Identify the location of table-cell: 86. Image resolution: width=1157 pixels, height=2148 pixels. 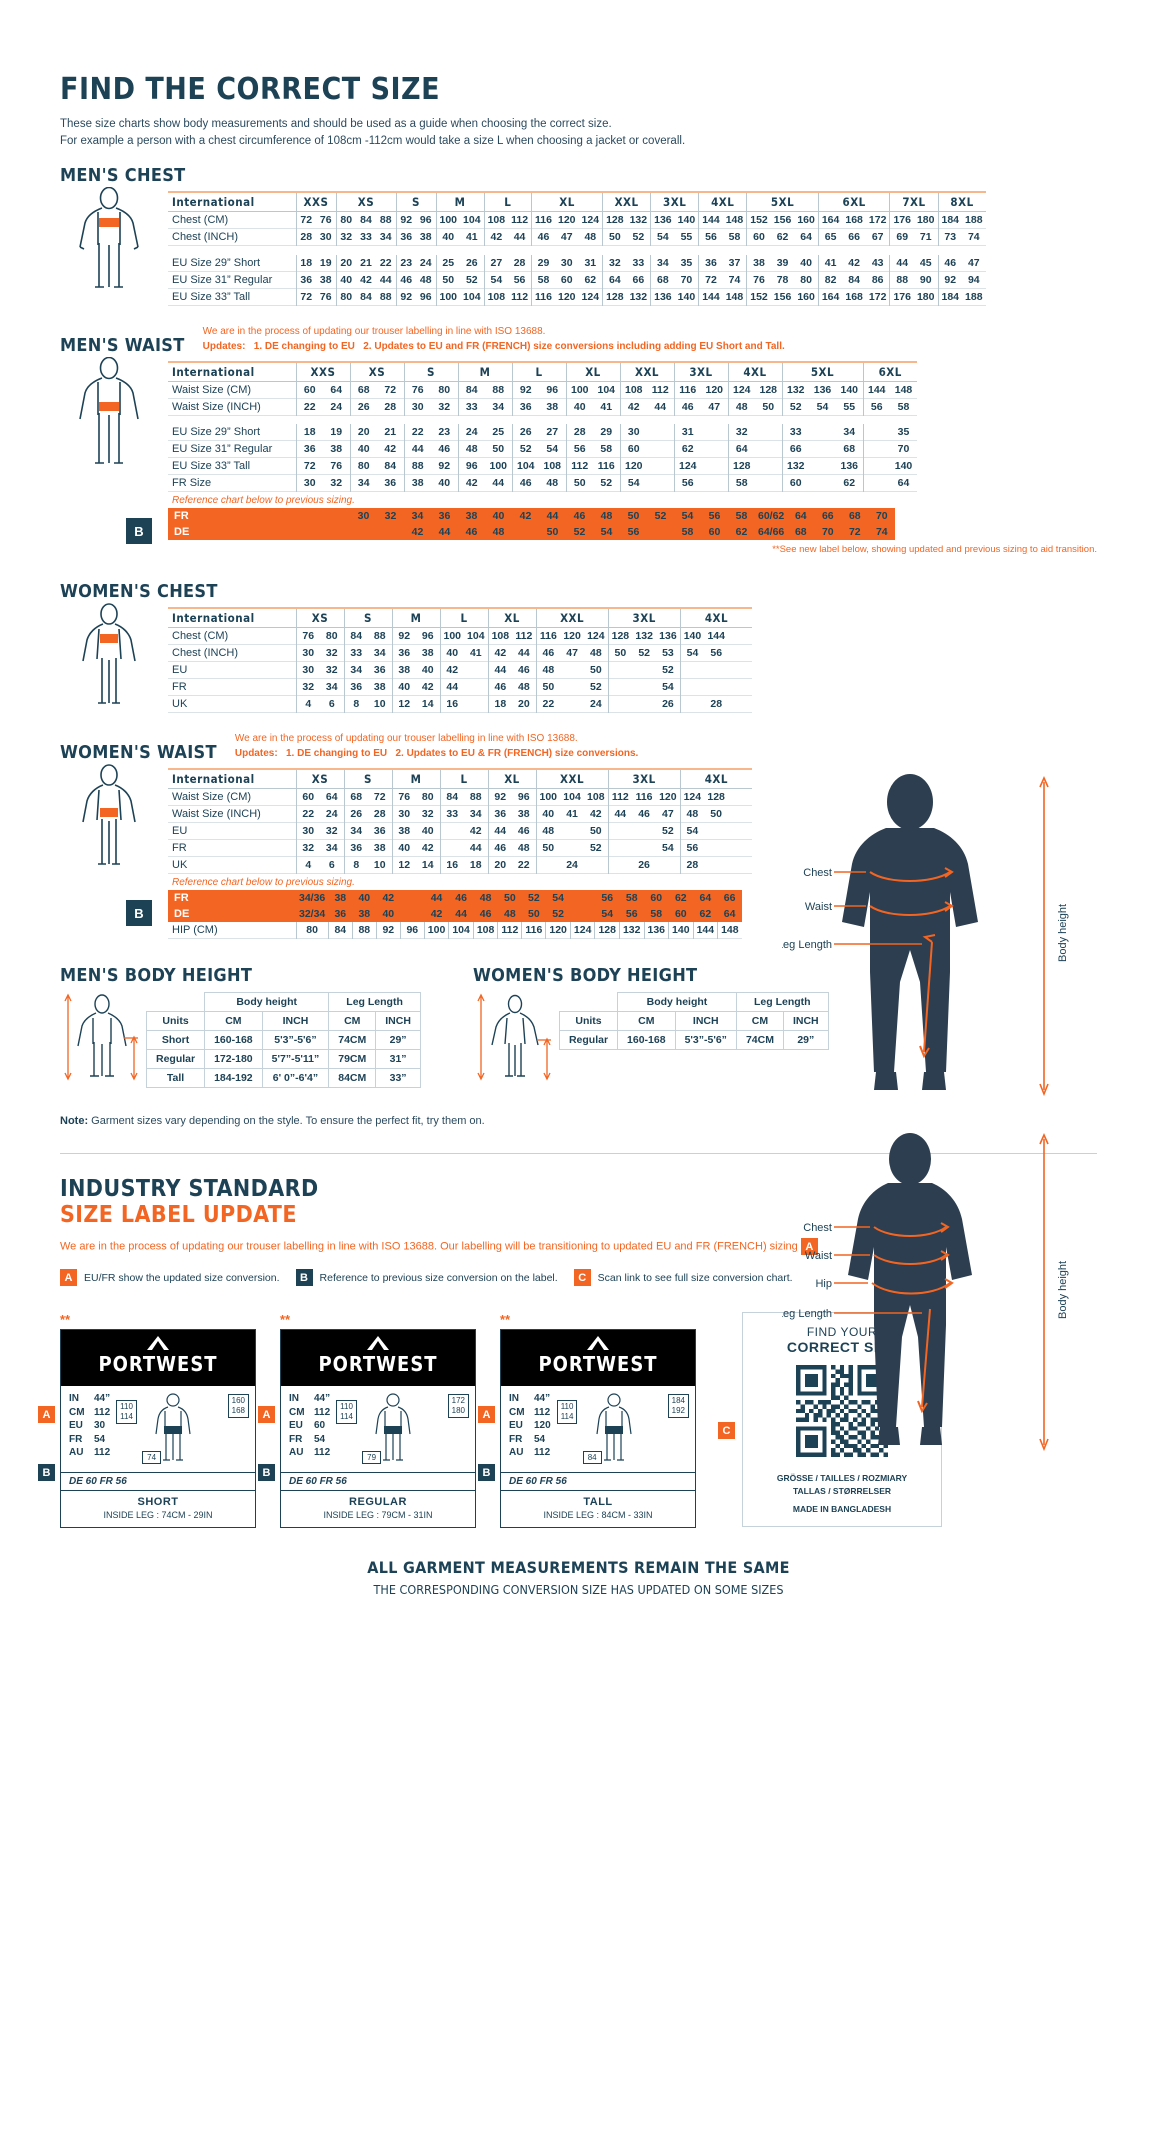
(877, 279).